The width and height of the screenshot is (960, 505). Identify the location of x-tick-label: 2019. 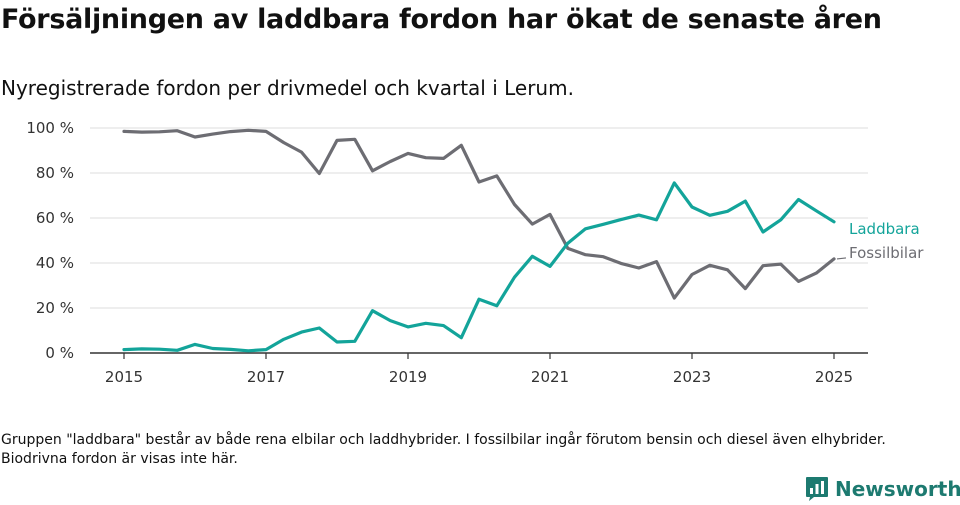
(408, 377).